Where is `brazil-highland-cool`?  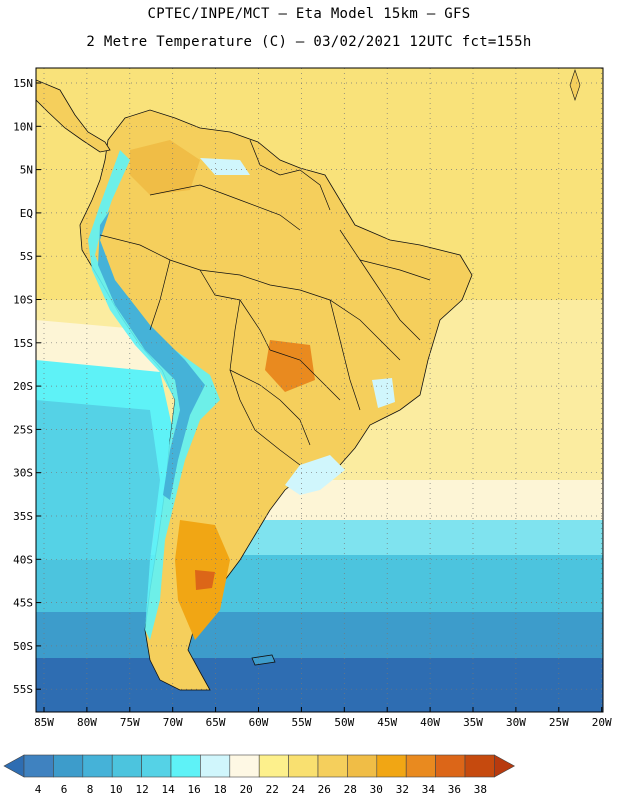
brazil-highland-cool is located at coordinates (383, 393).